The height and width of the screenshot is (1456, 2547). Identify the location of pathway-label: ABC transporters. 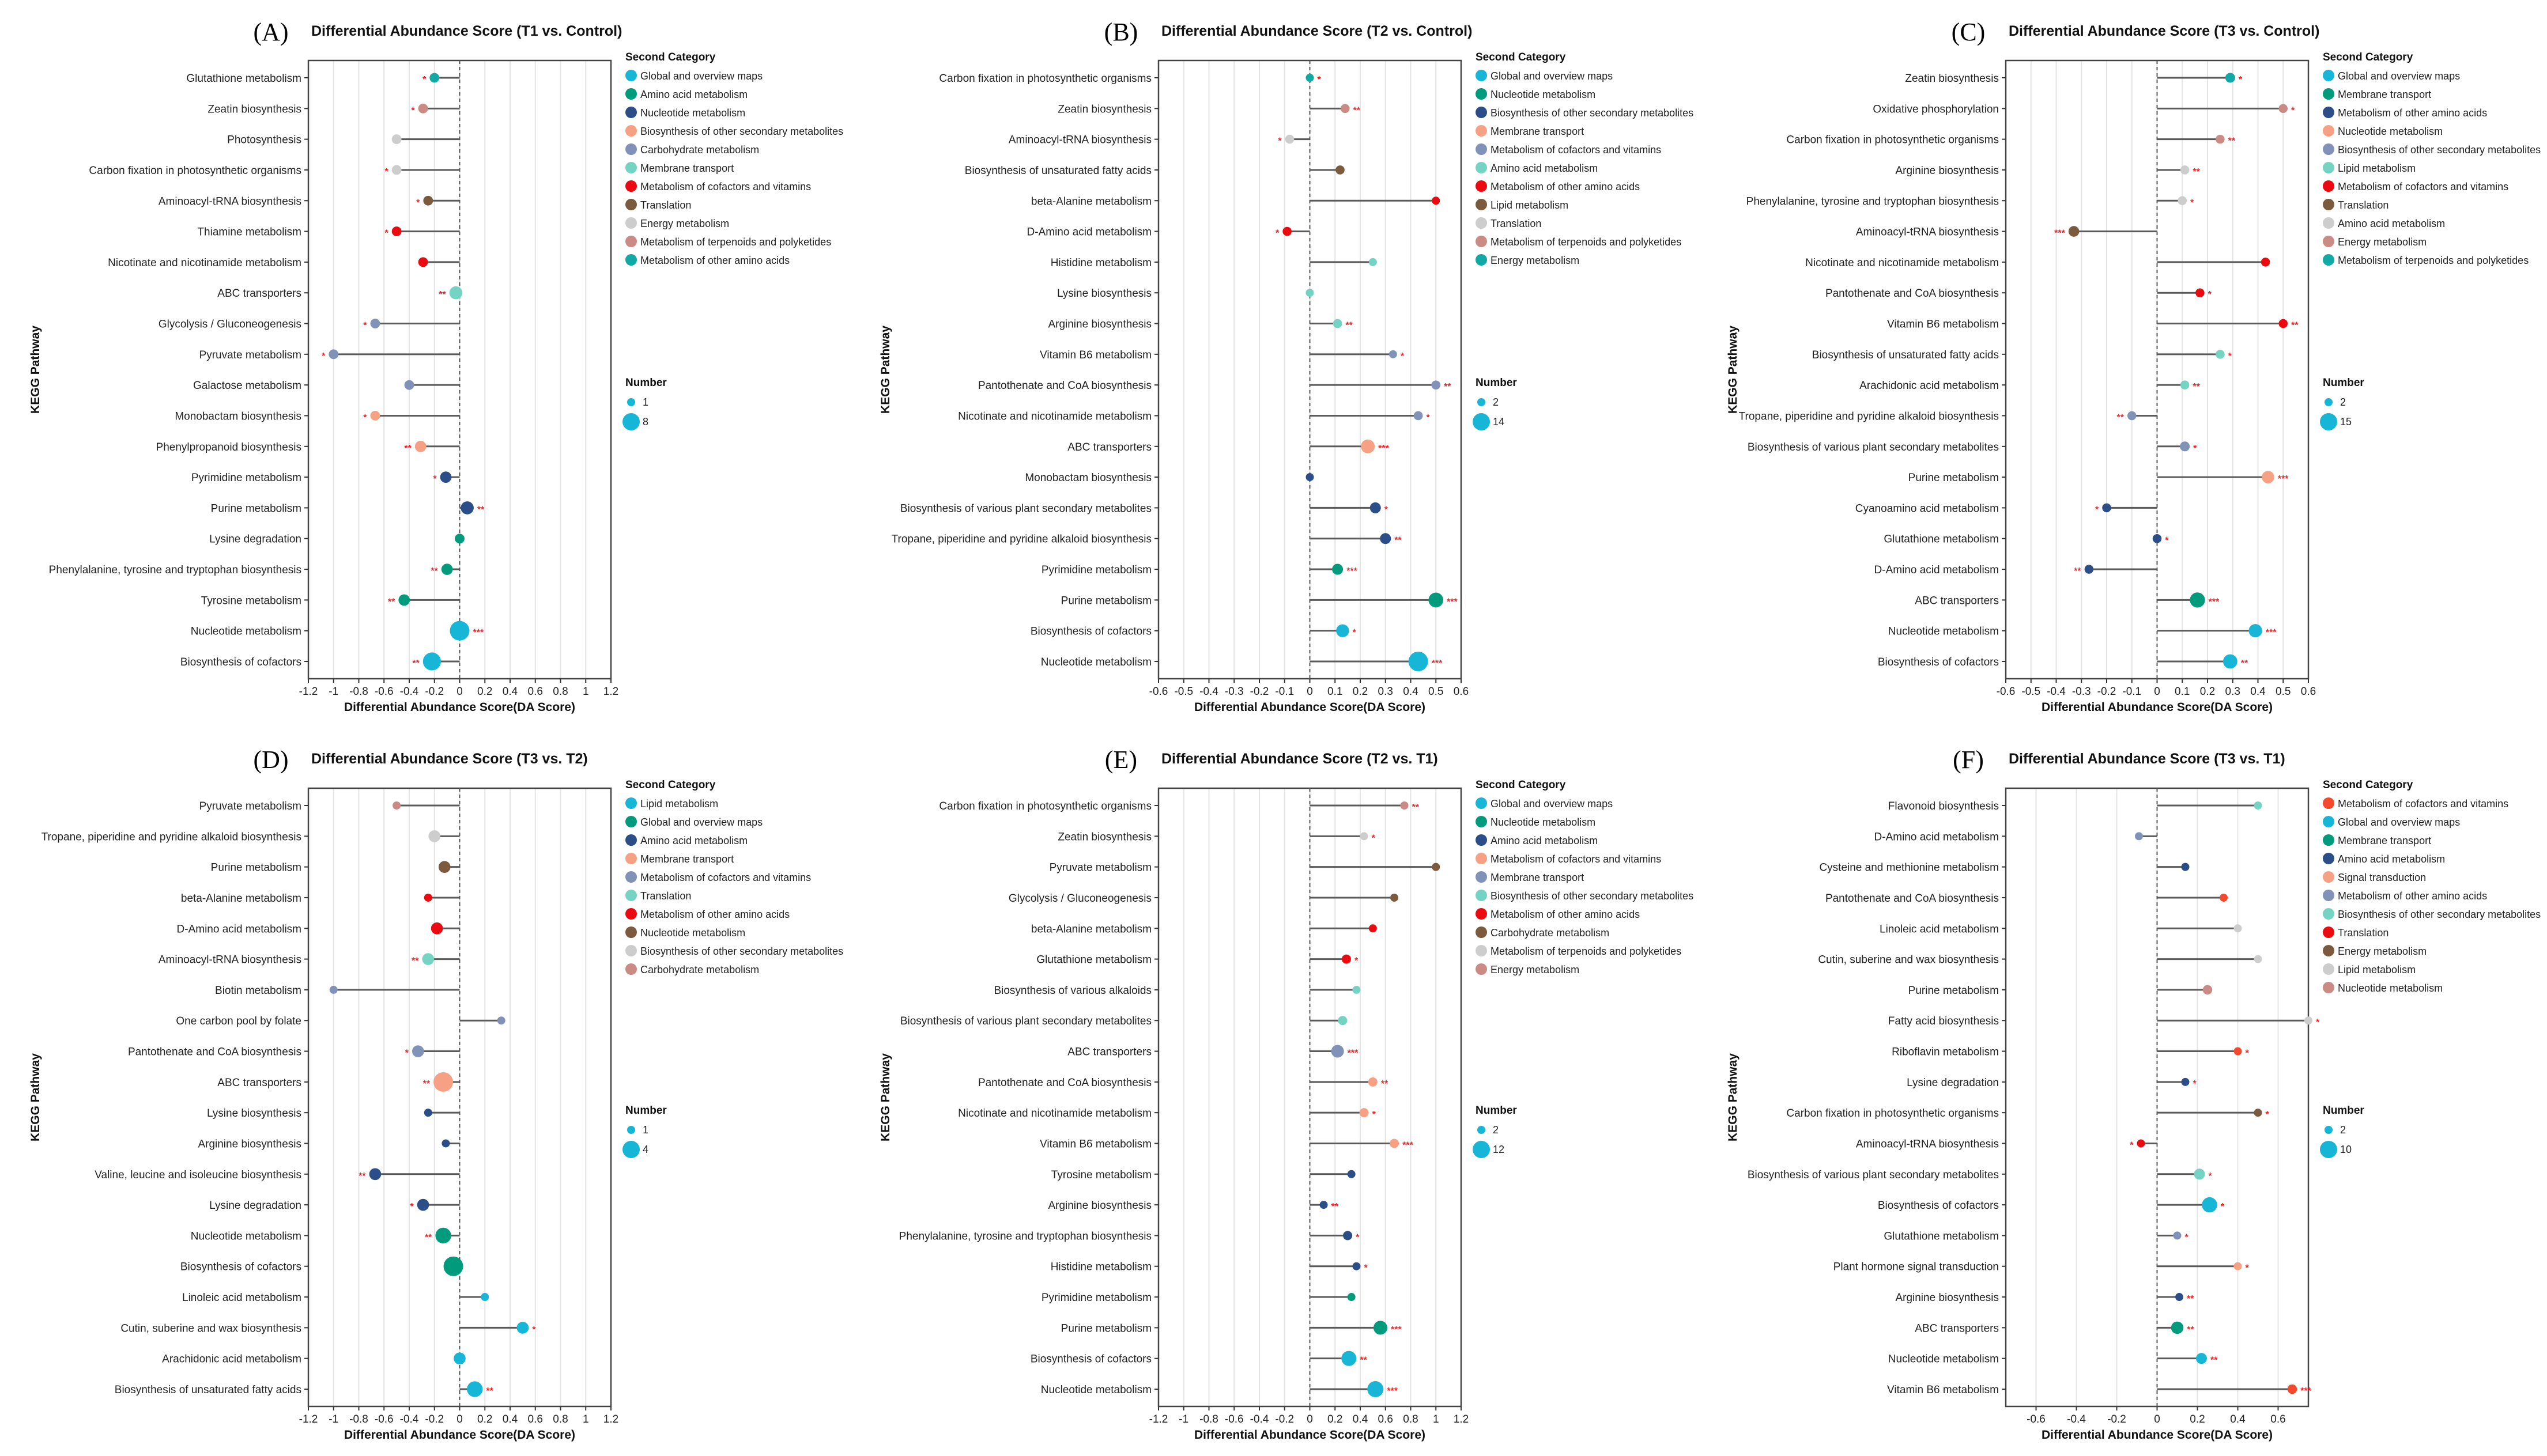
(259, 294).